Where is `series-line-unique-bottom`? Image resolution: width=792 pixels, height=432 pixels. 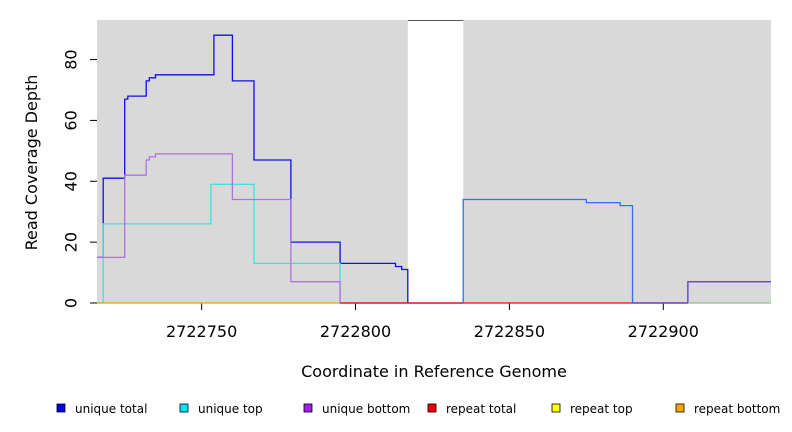 series-line-unique-bottom is located at coordinates (252, 228).